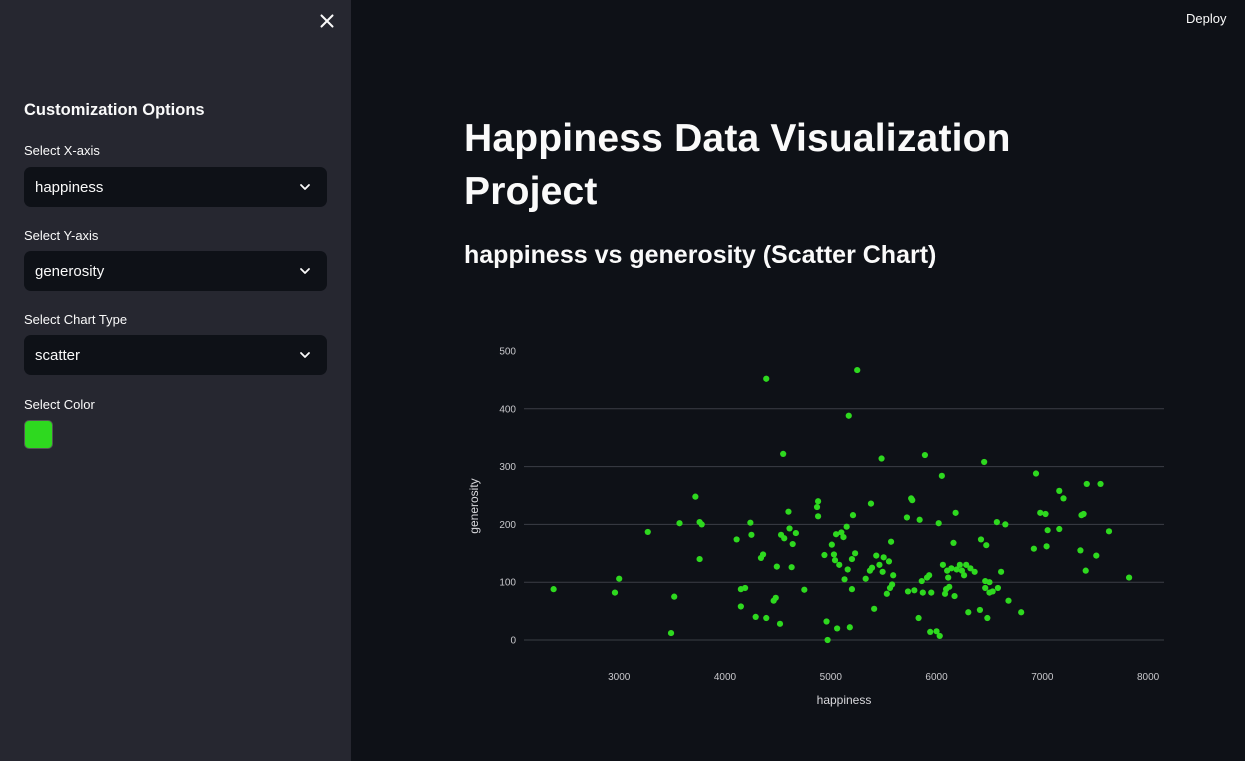 The image size is (1245, 761). What do you see at coordinates (327, 21) in the screenshot?
I see `close-sidebar-icon` at bounding box center [327, 21].